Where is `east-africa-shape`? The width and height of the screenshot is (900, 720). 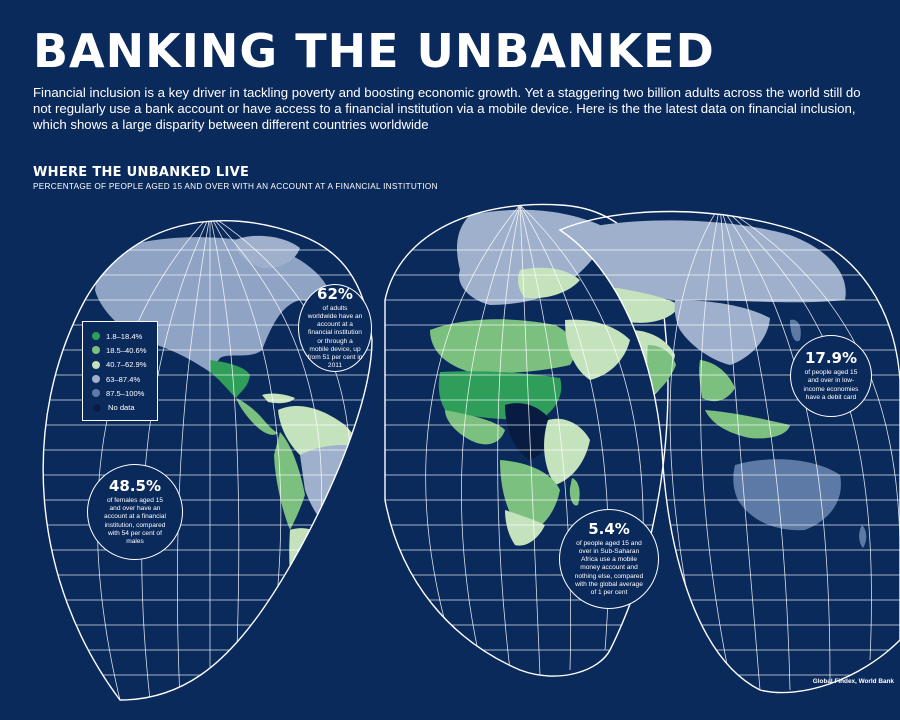
east-africa-shape is located at coordinates (567, 451).